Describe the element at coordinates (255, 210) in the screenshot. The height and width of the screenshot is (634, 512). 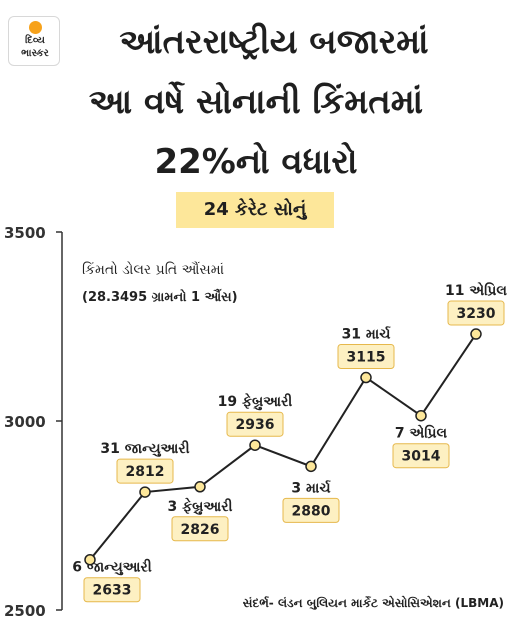
I see `subtitle-badge: 24 કેરેટ સોનું` at that location.